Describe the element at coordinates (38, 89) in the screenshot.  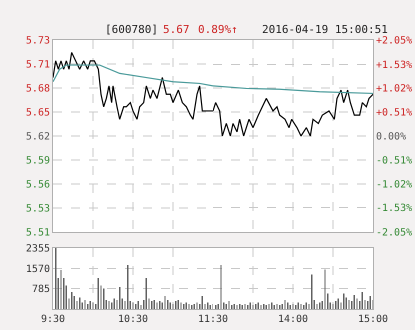
I see `y-tick-label: 5.68` at that location.